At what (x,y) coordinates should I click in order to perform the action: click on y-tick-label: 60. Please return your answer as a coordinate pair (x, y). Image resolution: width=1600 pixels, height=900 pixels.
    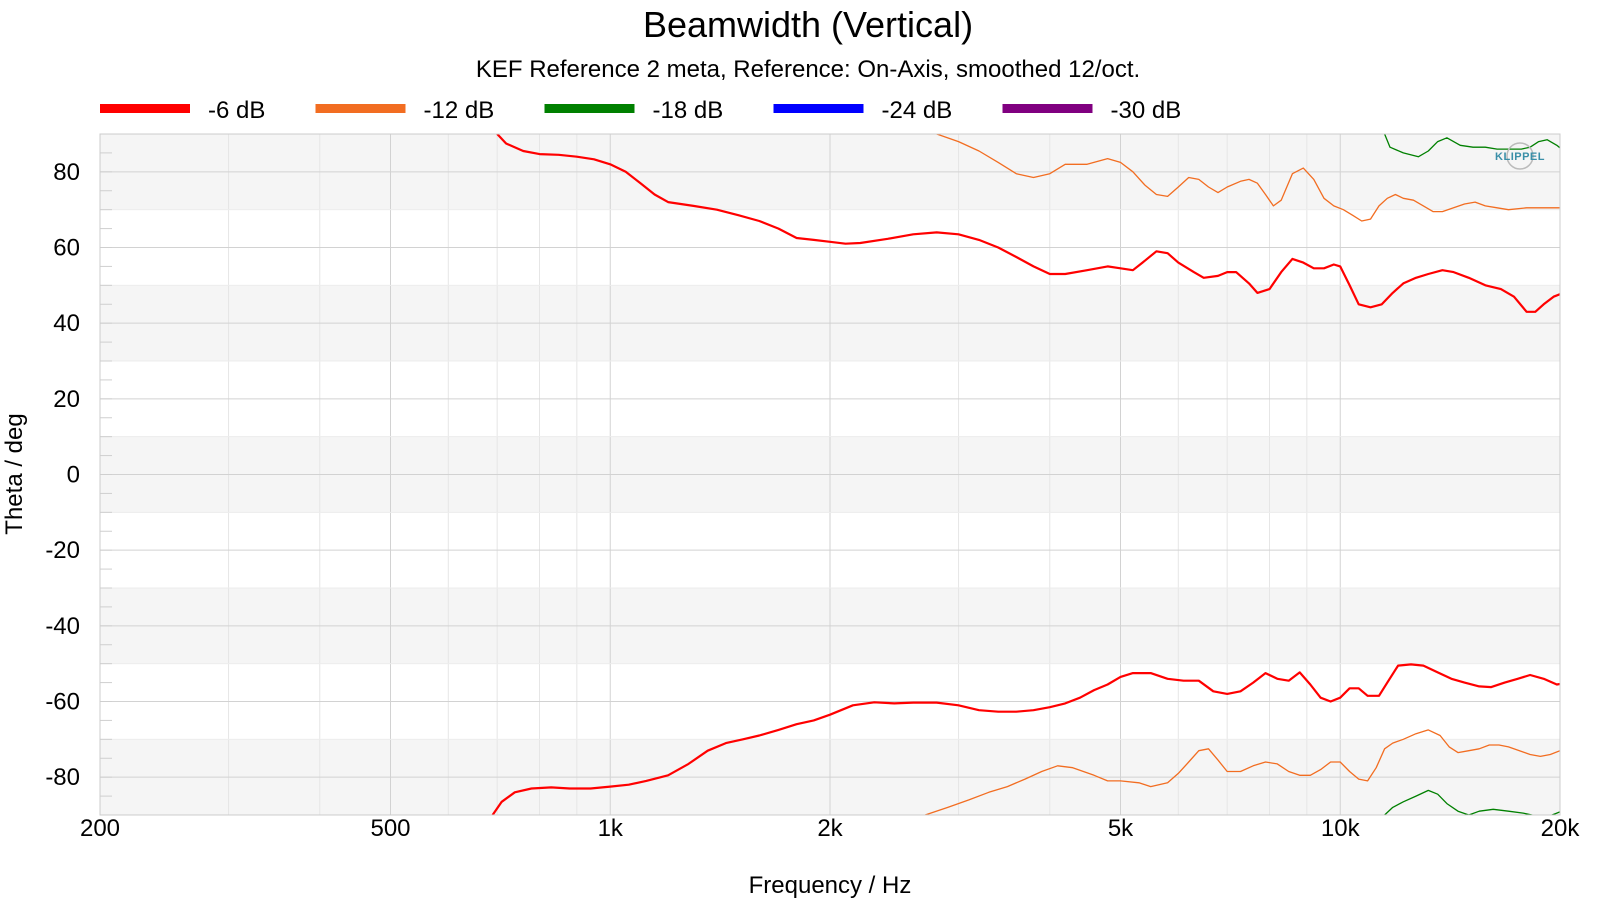
    Looking at the image, I should click on (66, 248).